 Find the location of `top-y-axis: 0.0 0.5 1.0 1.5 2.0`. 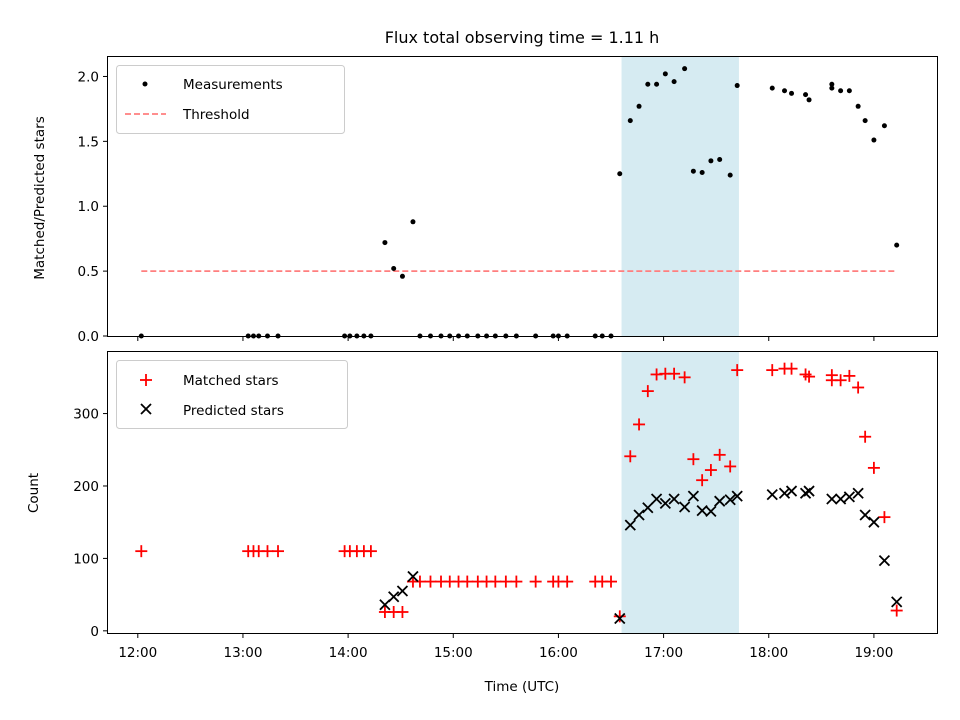

top-y-axis: 0.0 0.5 1.0 1.5 2.0 is located at coordinates (93, 207).